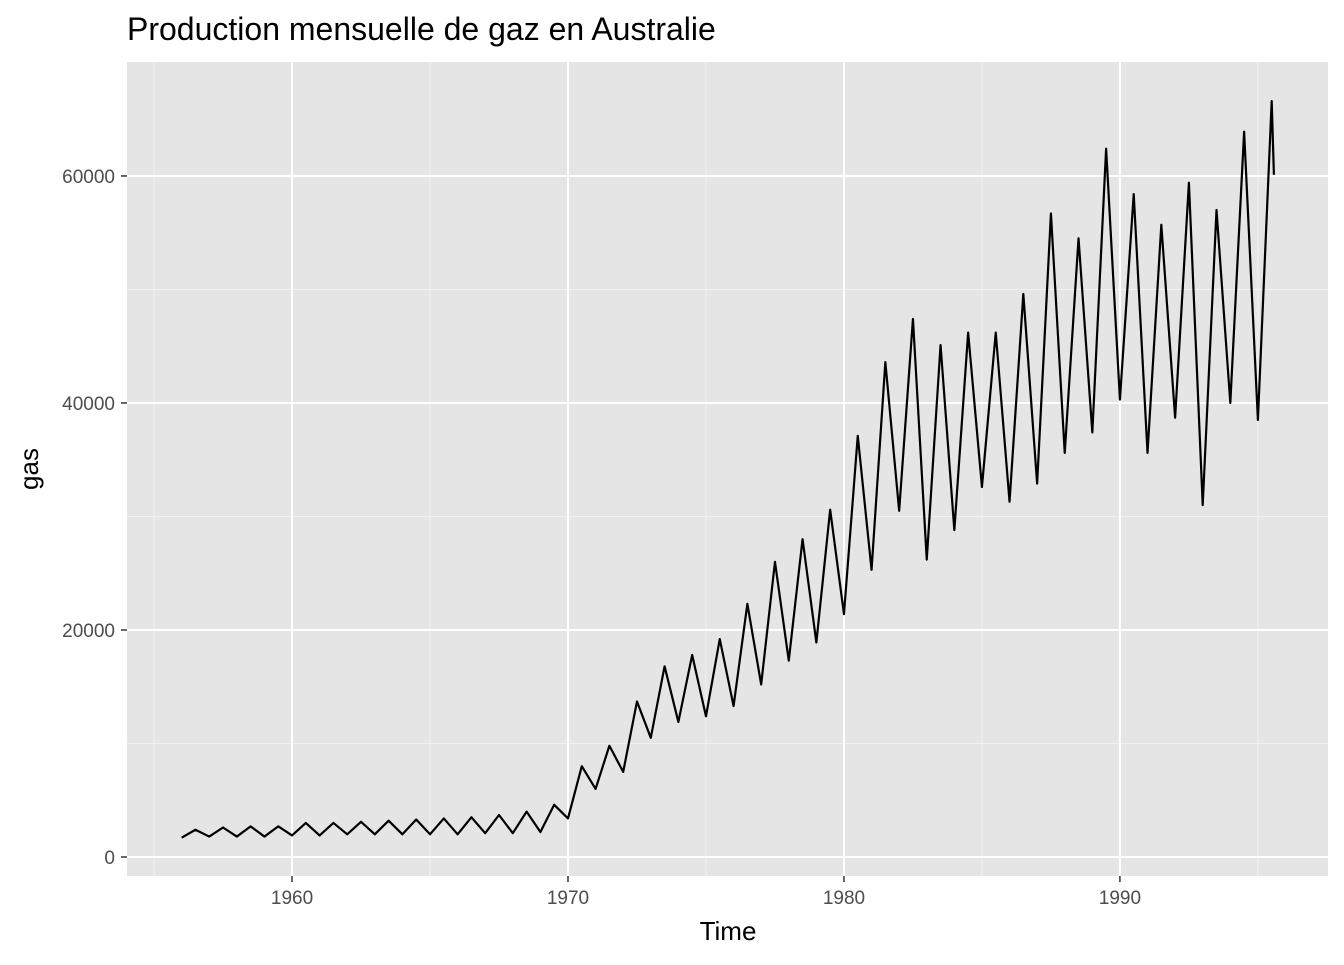  Describe the element at coordinates (88, 631) in the screenshot. I see `y-tick-label: 20000` at that location.